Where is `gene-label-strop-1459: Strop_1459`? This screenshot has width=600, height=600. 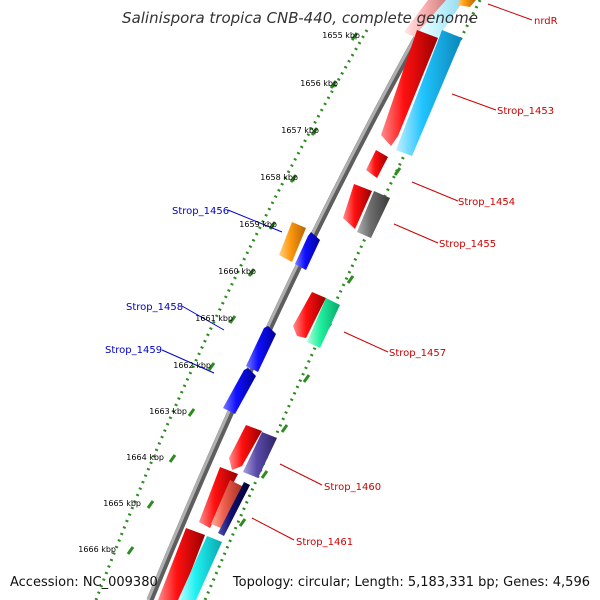 gene-label-strop-1459: Strop_1459 is located at coordinates (133, 350).